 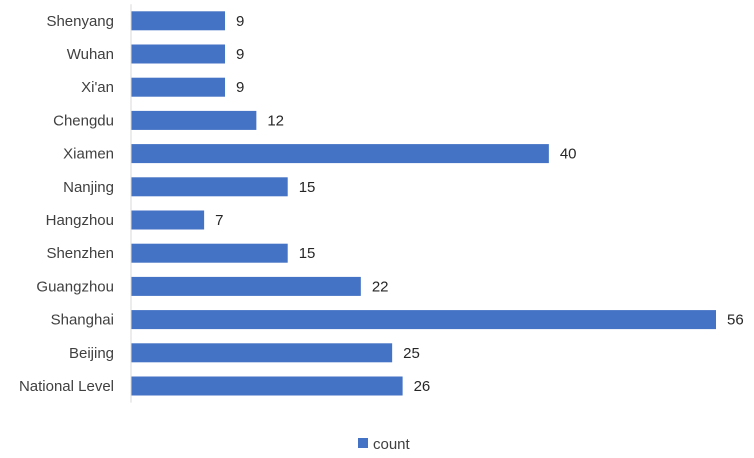 I want to click on value-label: 26, so click(x=422, y=386).